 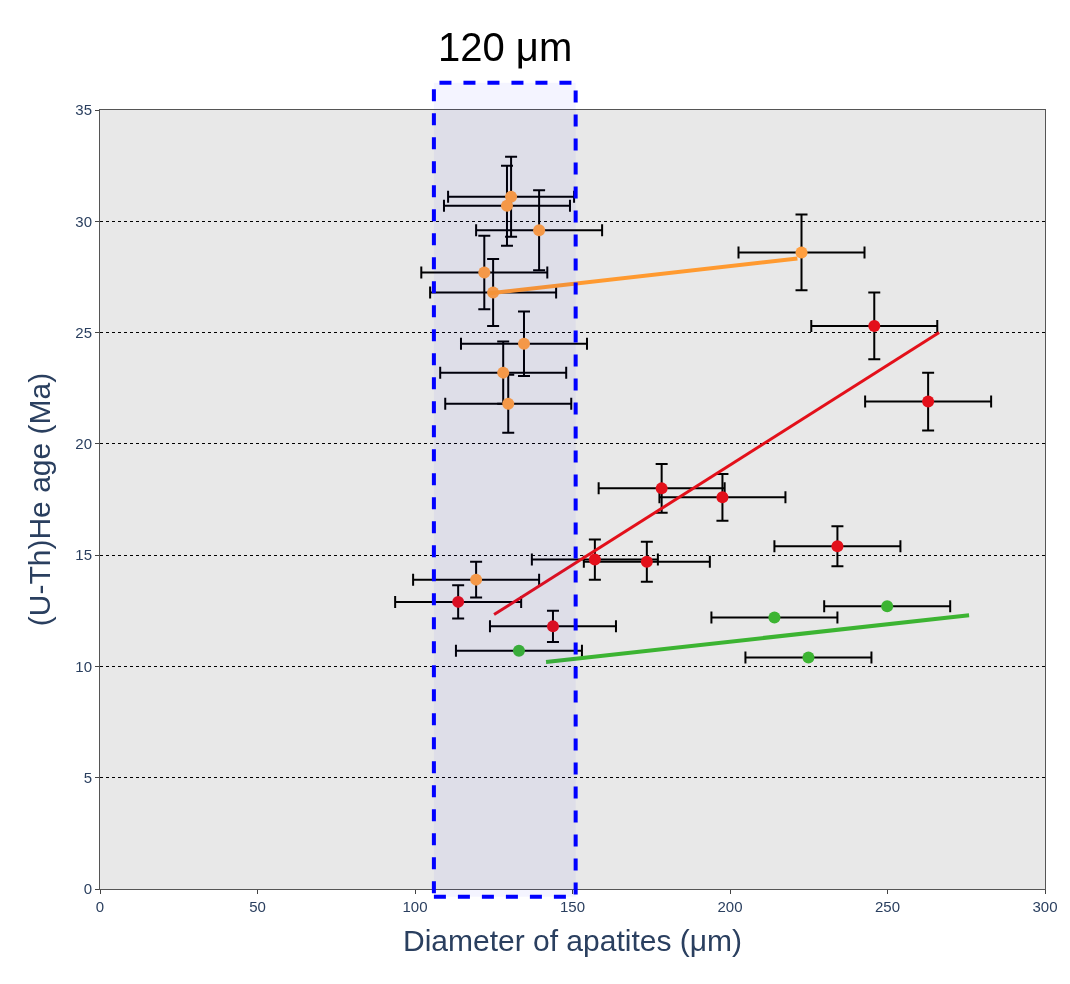 What do you see at coordinates (83, 444) in the screenshot?
I see `y-tick-label: 20` at bounding box center [83, 444].